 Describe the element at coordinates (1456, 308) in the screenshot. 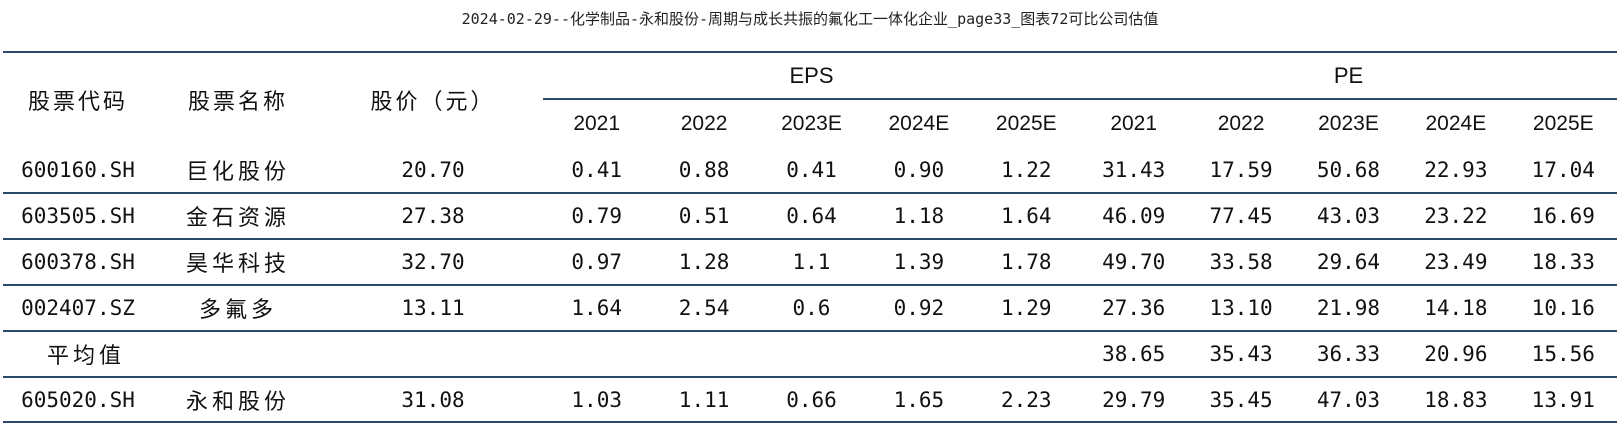

I see `pe-value: 14.18` at that location.